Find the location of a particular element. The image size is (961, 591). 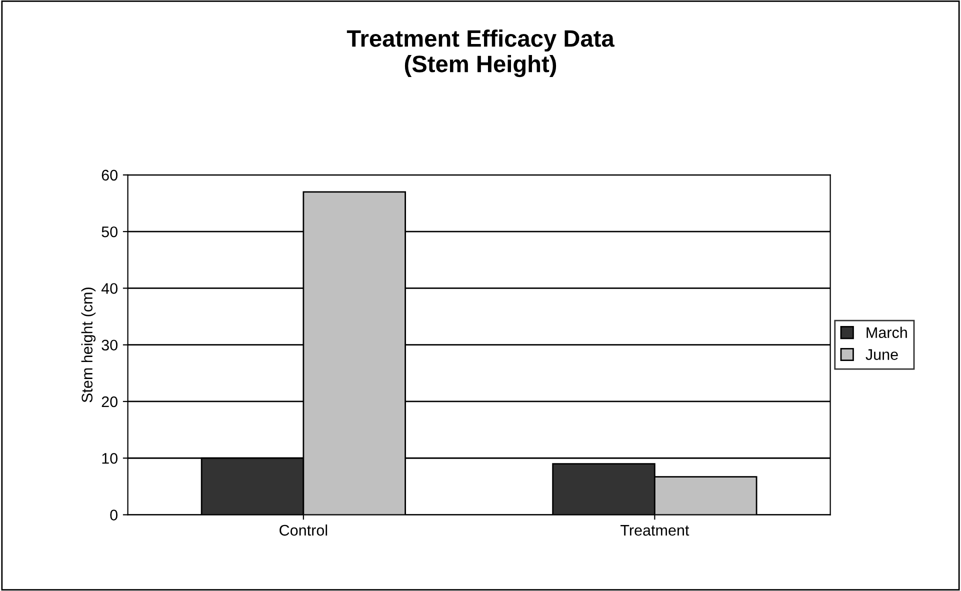

legend-label: June is located at coordinates (882, 354).